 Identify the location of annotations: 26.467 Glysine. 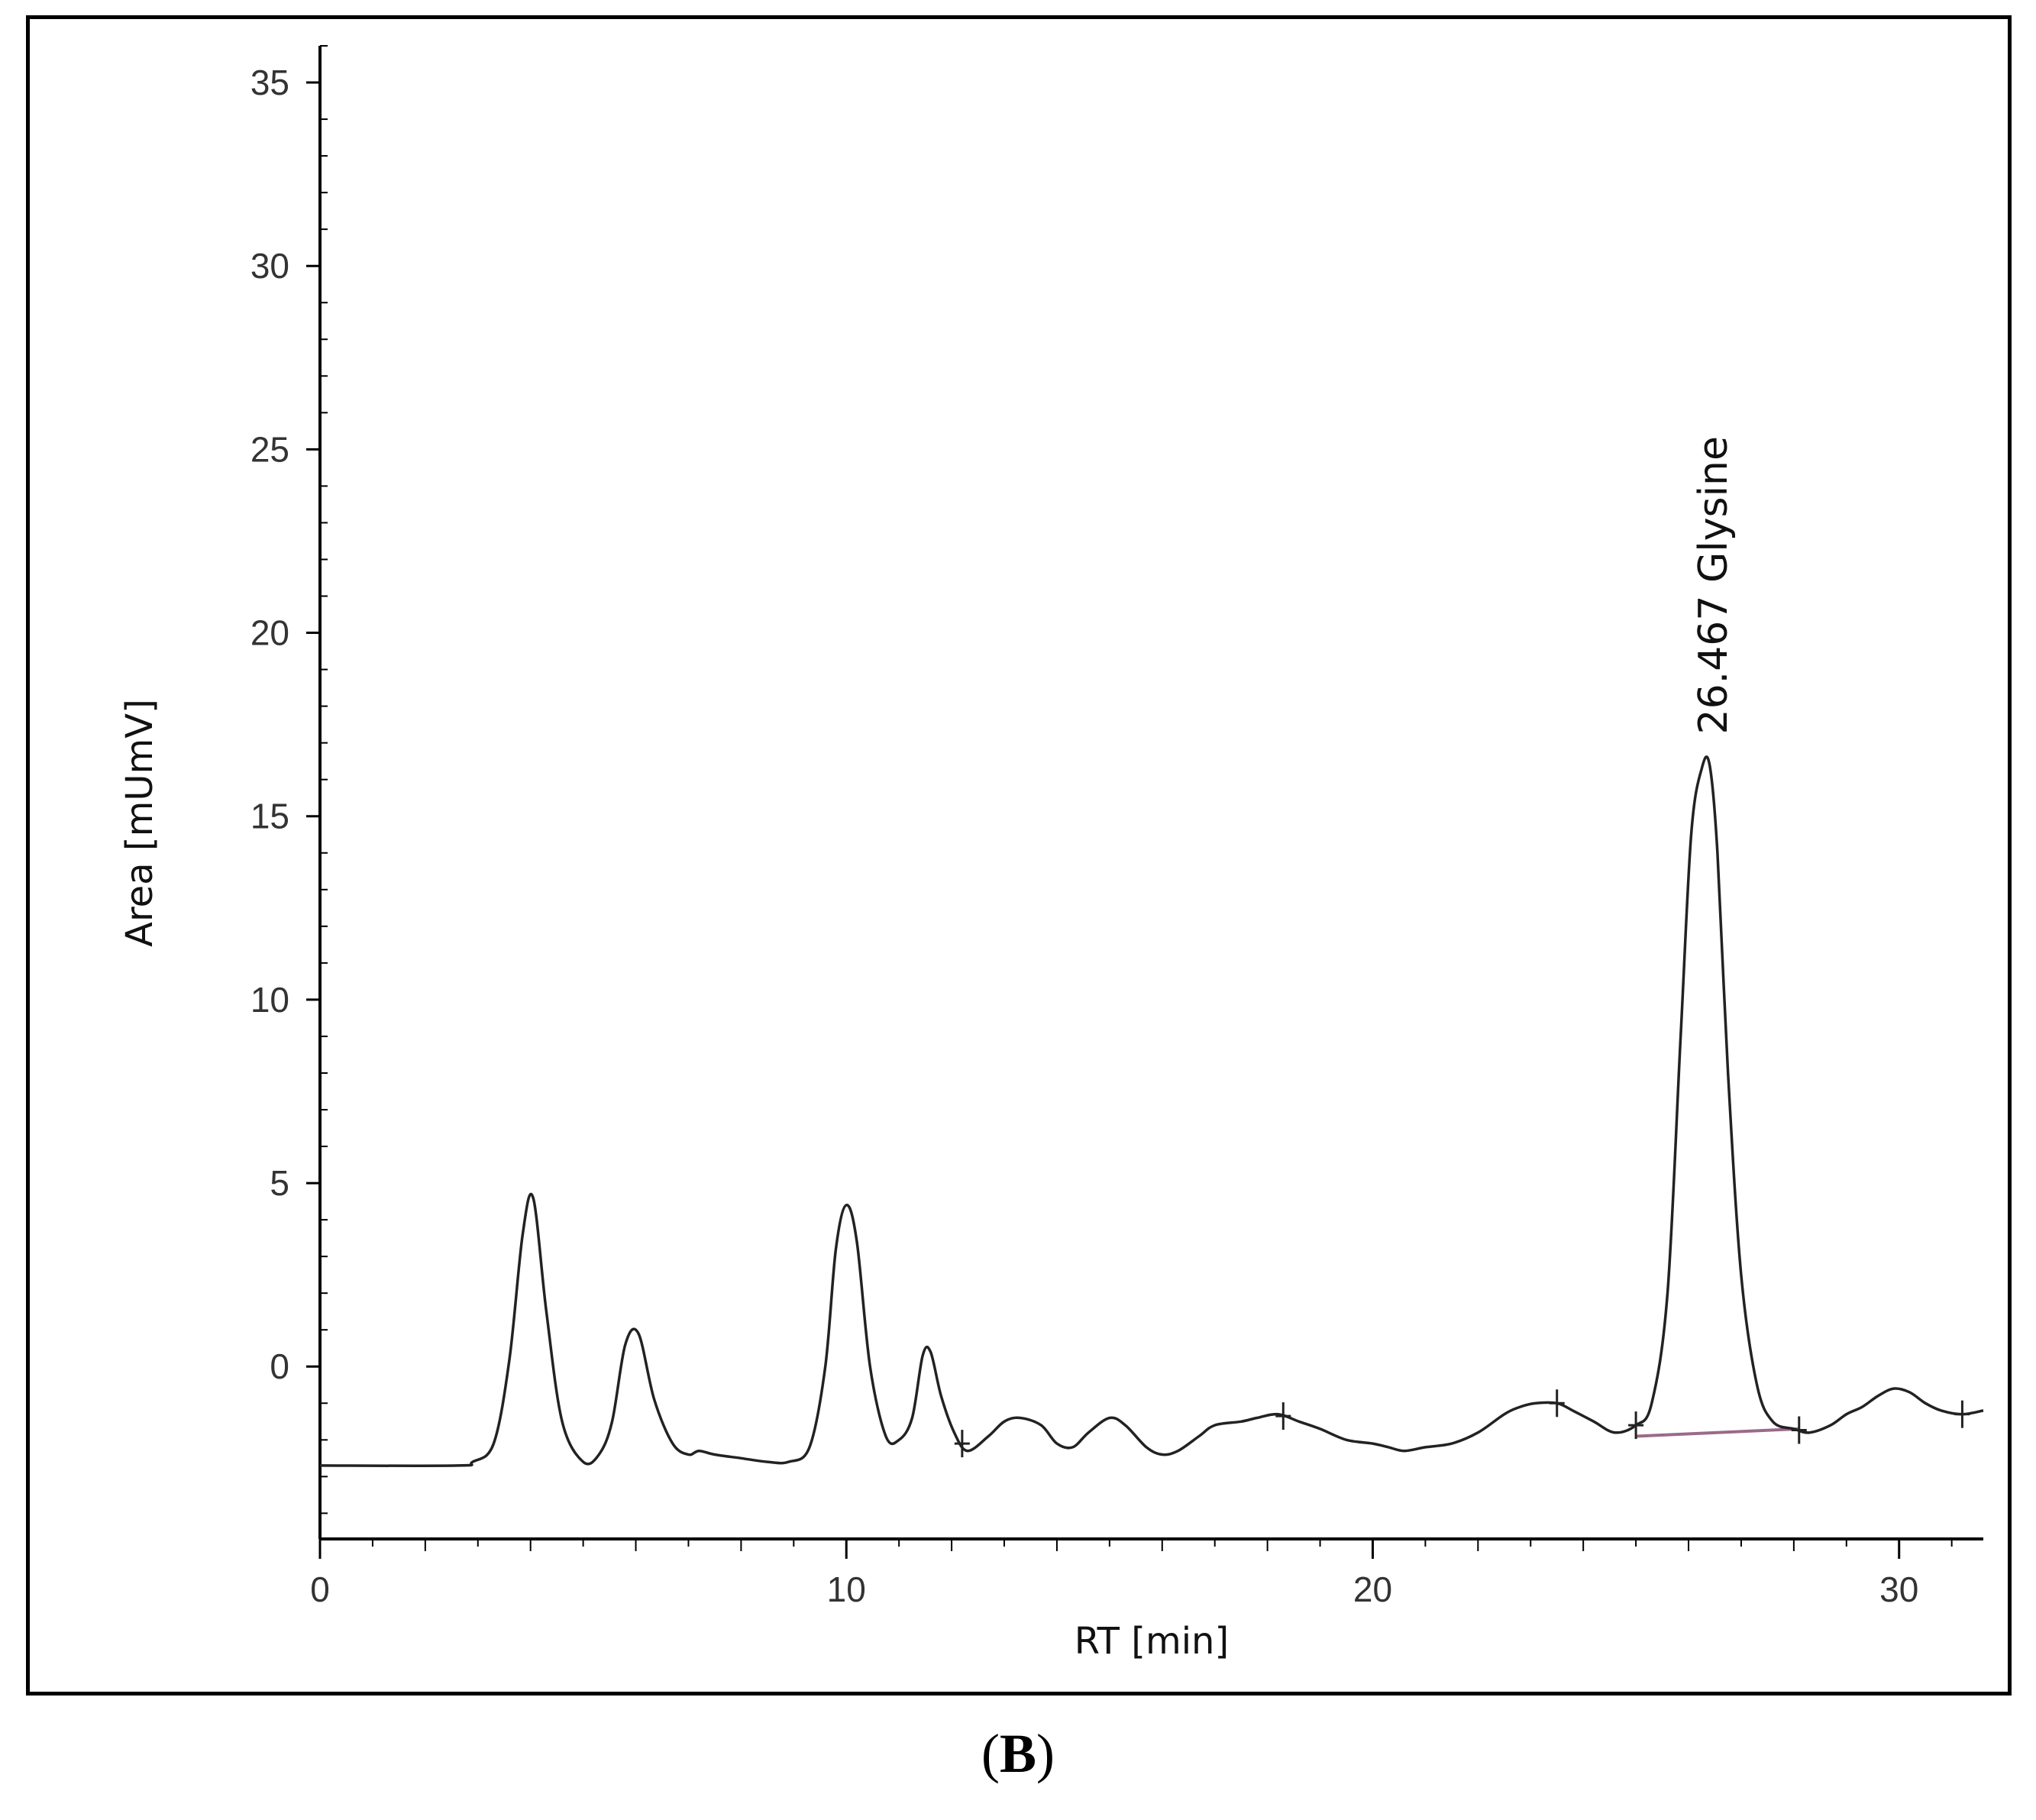
(1714, 585).